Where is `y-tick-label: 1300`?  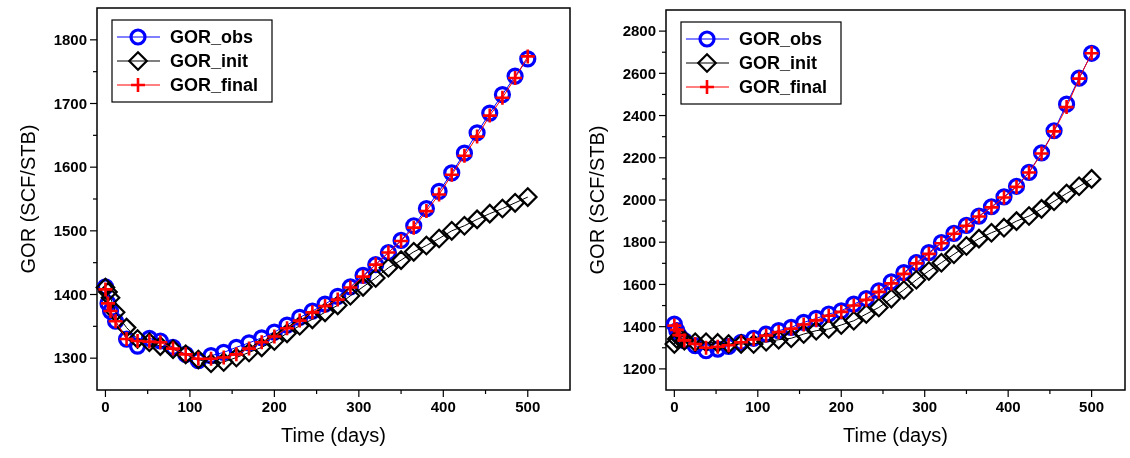 y-tick-label: 1300 is located at coordinates (70, 358).